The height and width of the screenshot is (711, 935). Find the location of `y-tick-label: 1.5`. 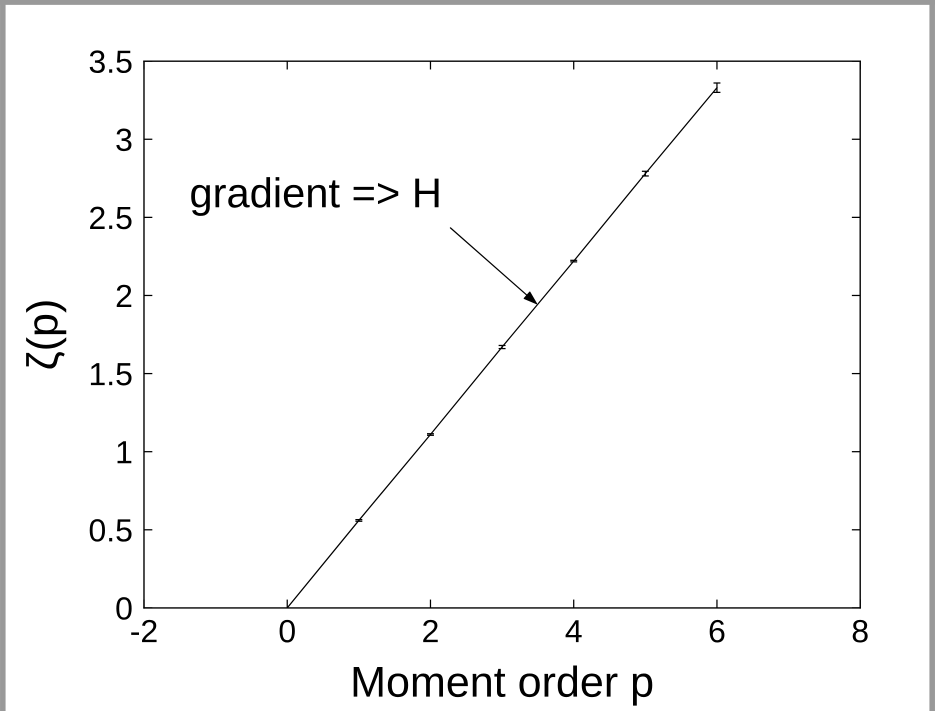

y-tick-label: 1.5 is located at coordinates (111, 374).